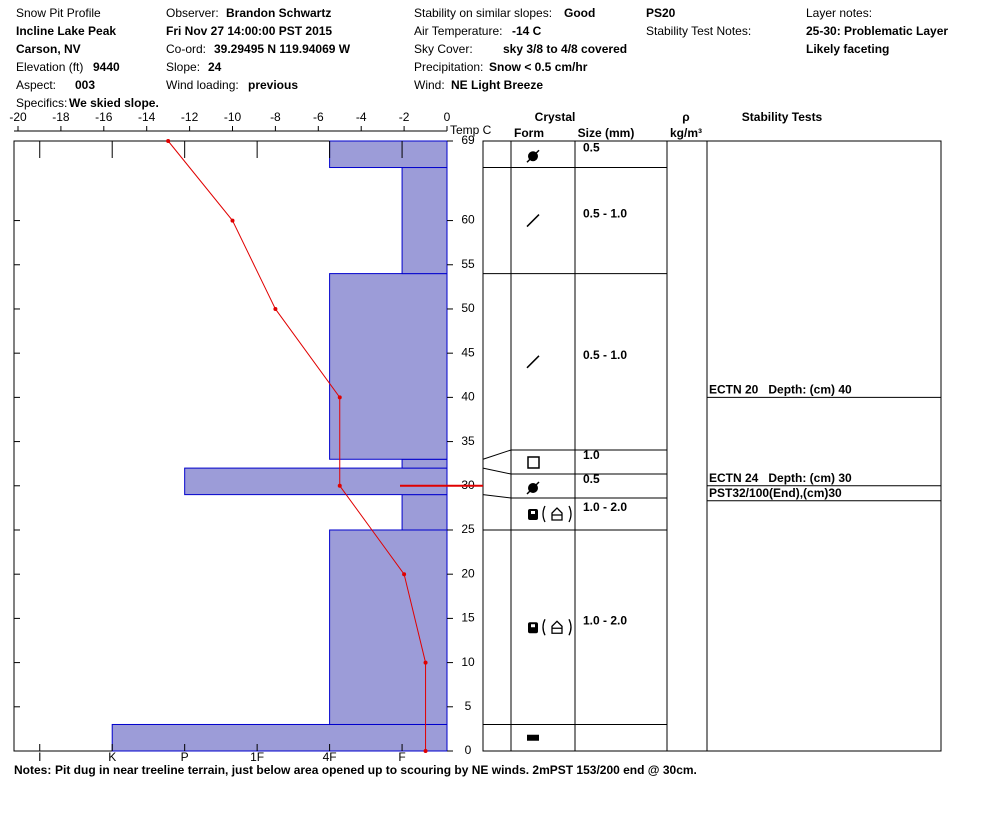  What do you see at coordinates (147, 117) in the screenshot?
I see `x-tick-label: -14` at bounding box center [147, 117].